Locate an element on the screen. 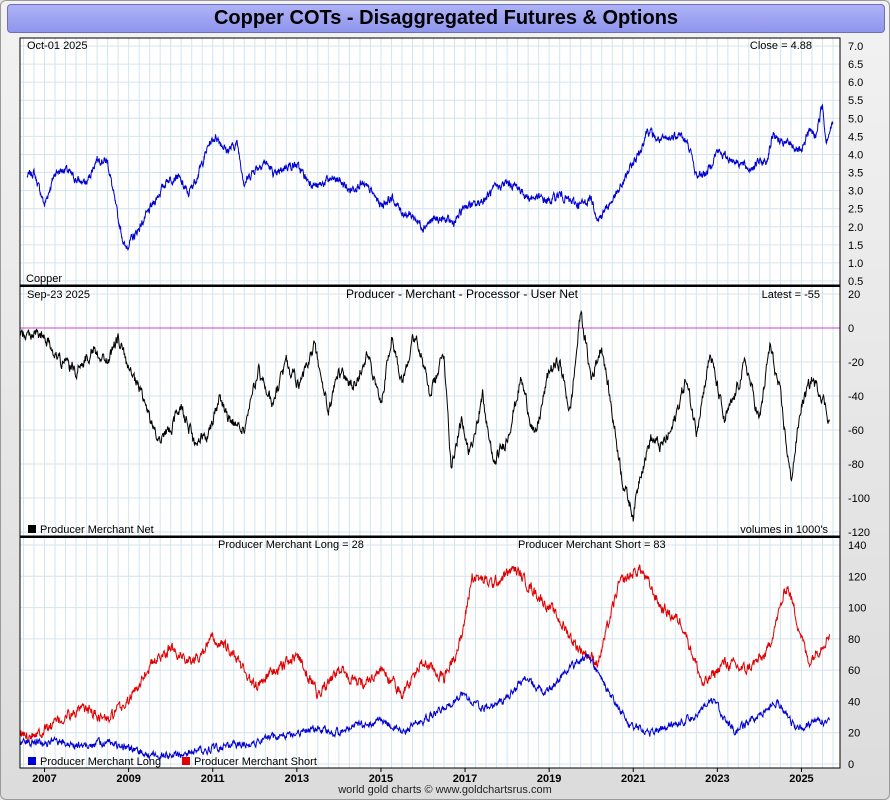 This screenshot has height=800, width=890. price-series-label: Copper is located at coordinates (44, 279).